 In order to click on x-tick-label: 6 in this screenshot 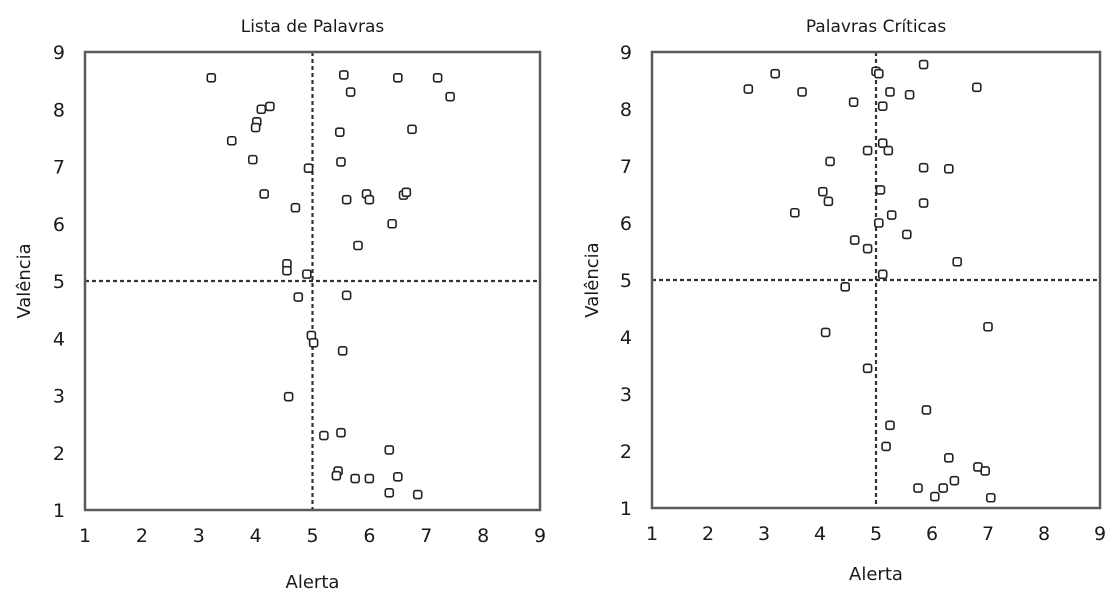, I will do `click(932, 534)`.